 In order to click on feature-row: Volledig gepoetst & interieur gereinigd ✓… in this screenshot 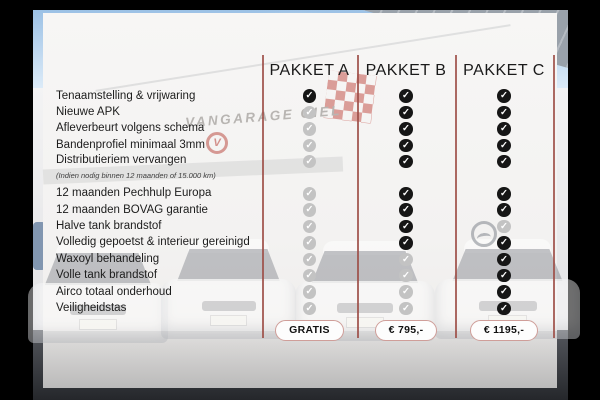, I will do `click(300, 243)`.